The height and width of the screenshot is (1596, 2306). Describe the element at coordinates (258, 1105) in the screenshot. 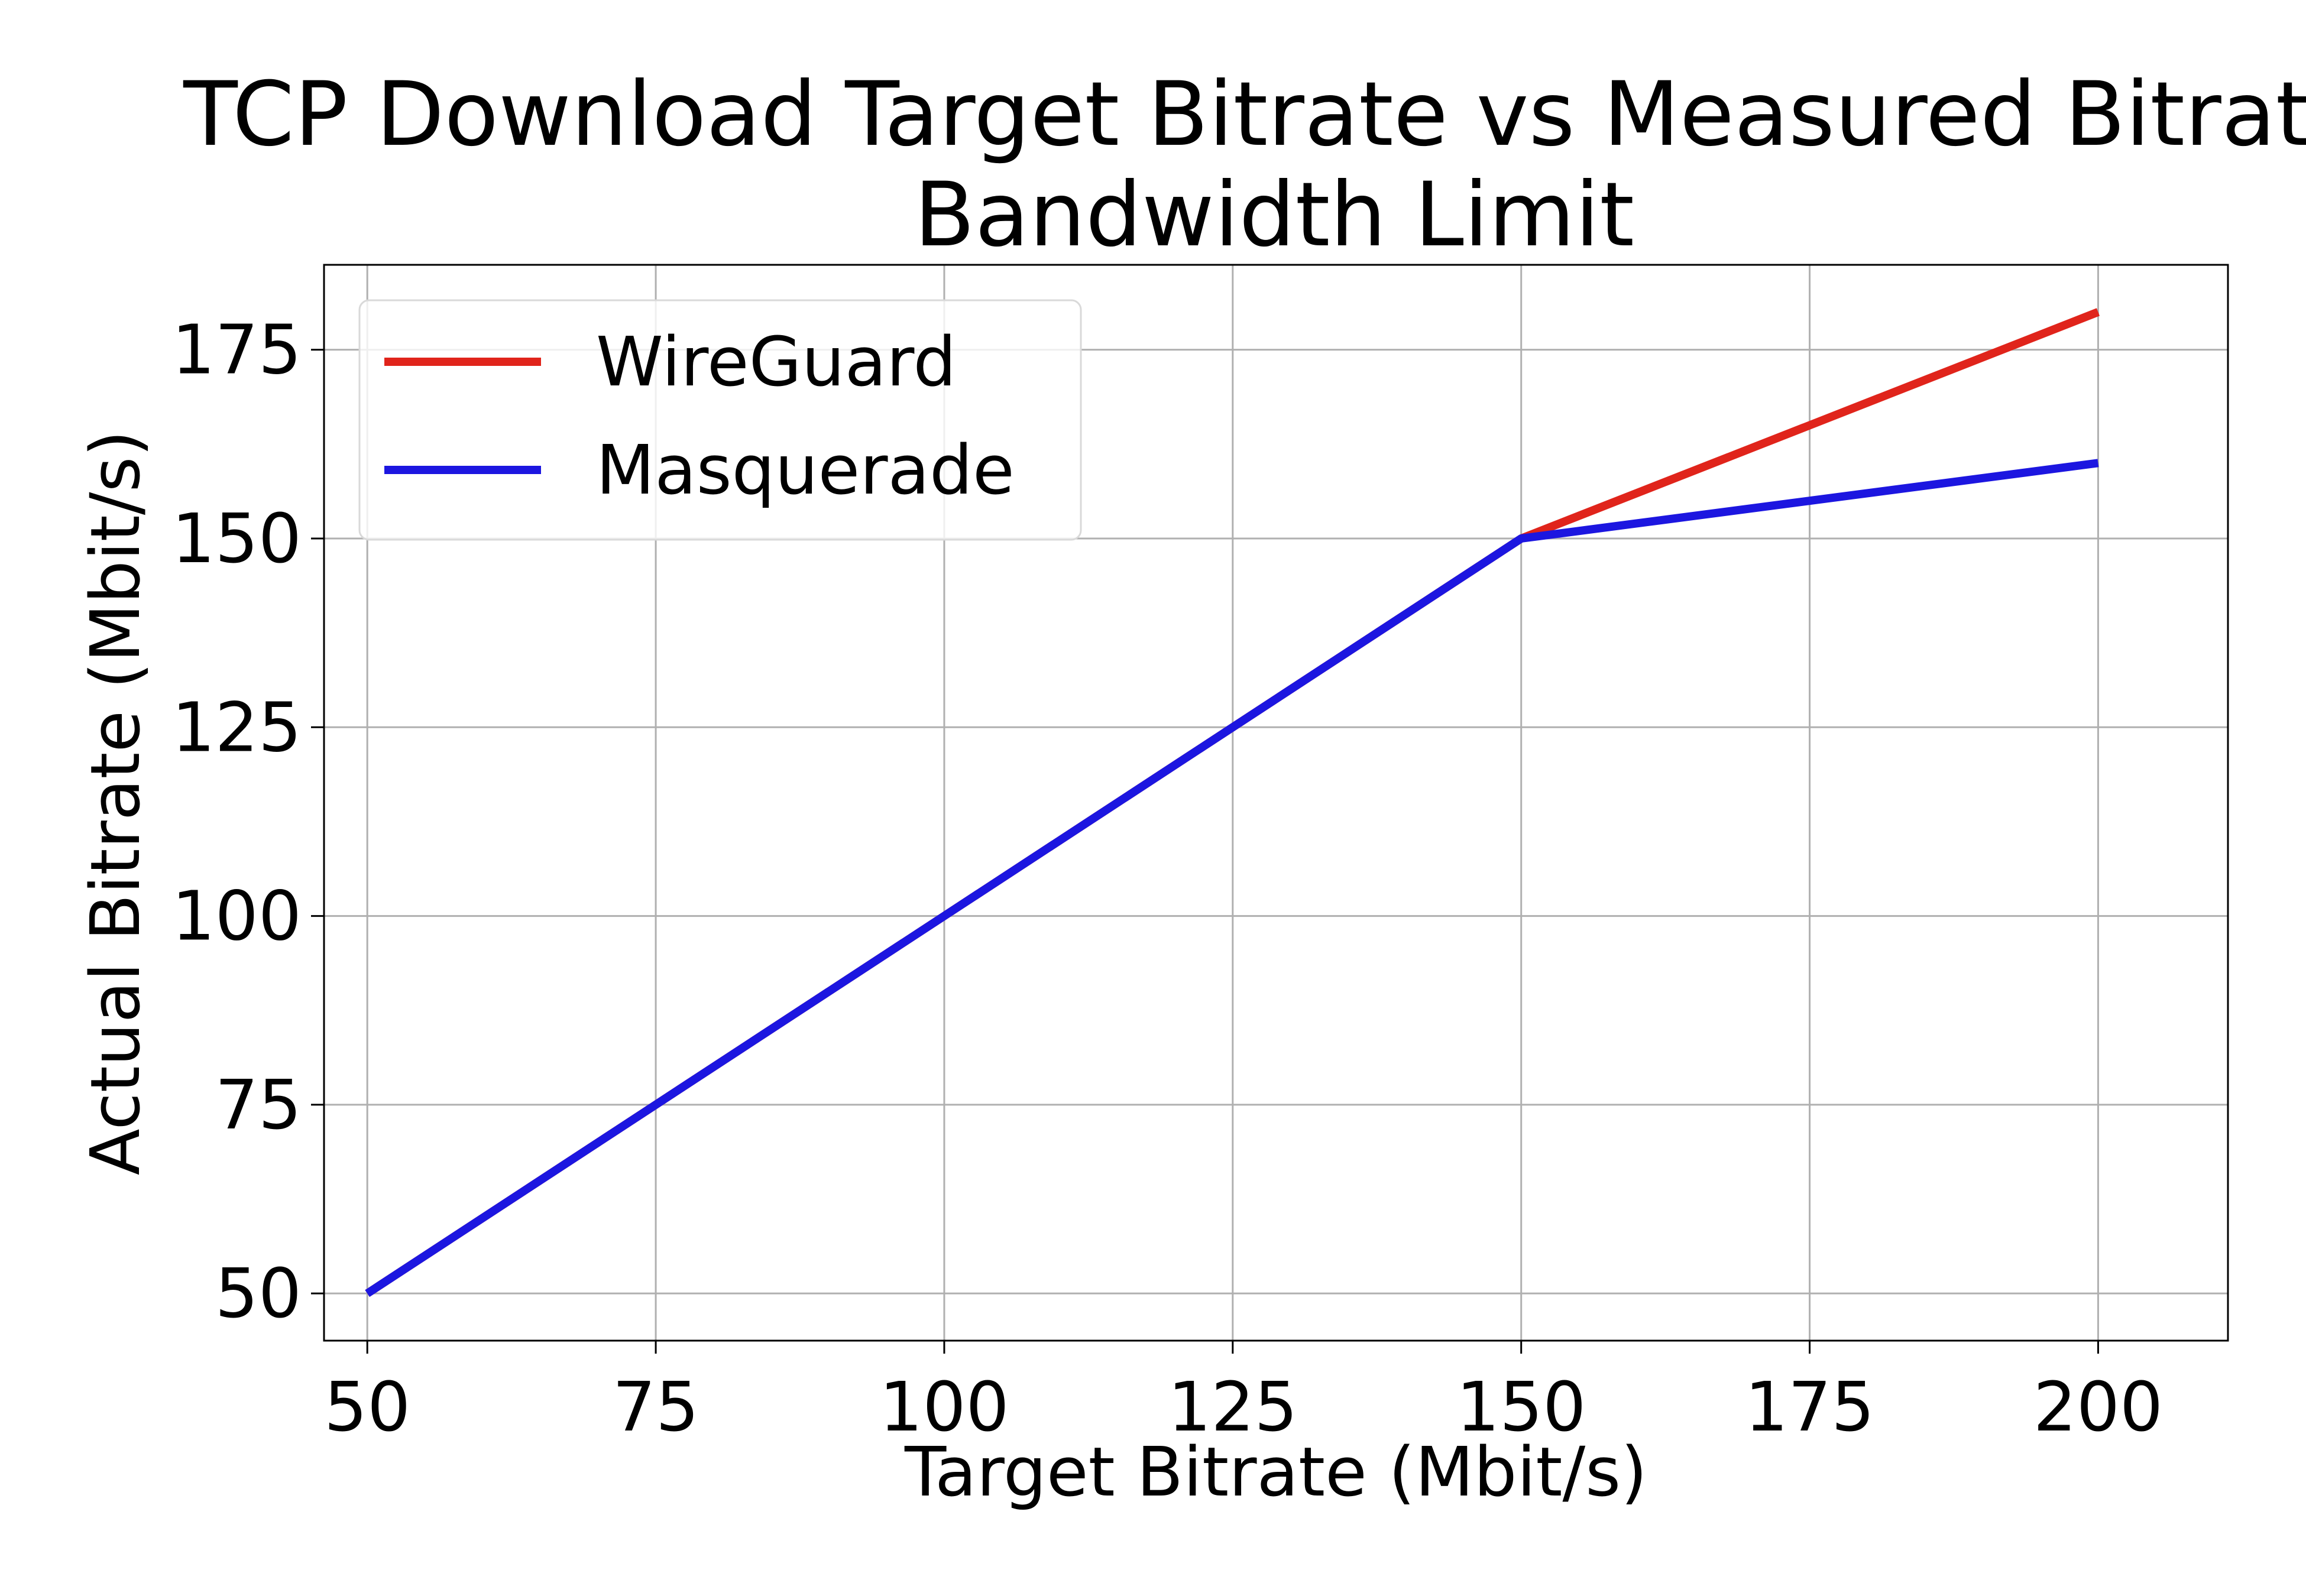

I see `y-tick-label-75: 75` at that location.